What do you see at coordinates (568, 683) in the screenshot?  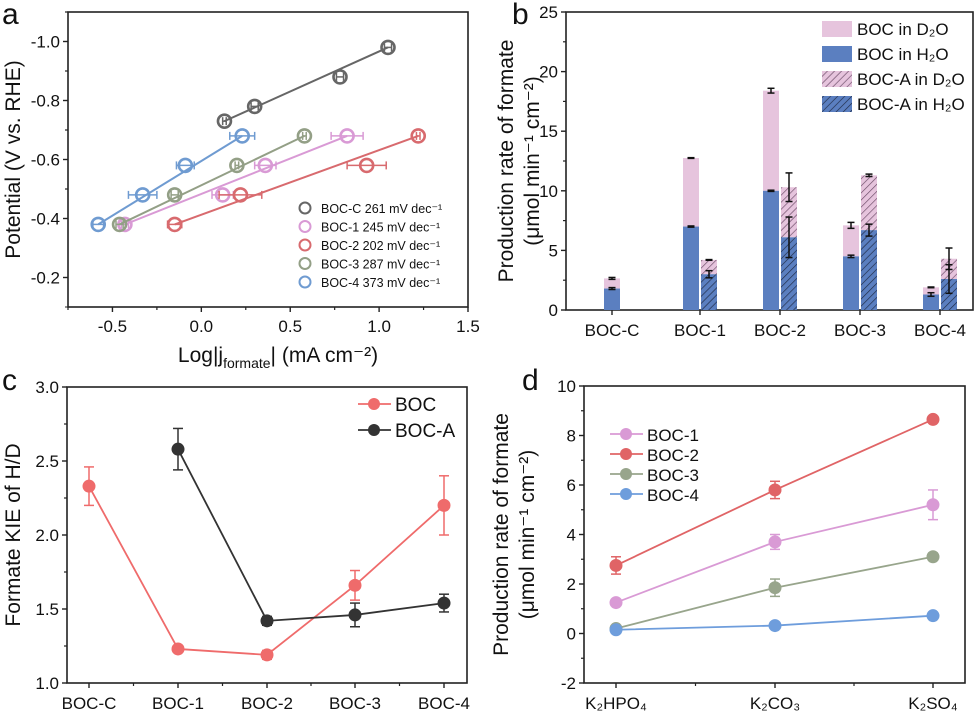 I see `y-tick-label: -2` at bounding box center [568, 683].